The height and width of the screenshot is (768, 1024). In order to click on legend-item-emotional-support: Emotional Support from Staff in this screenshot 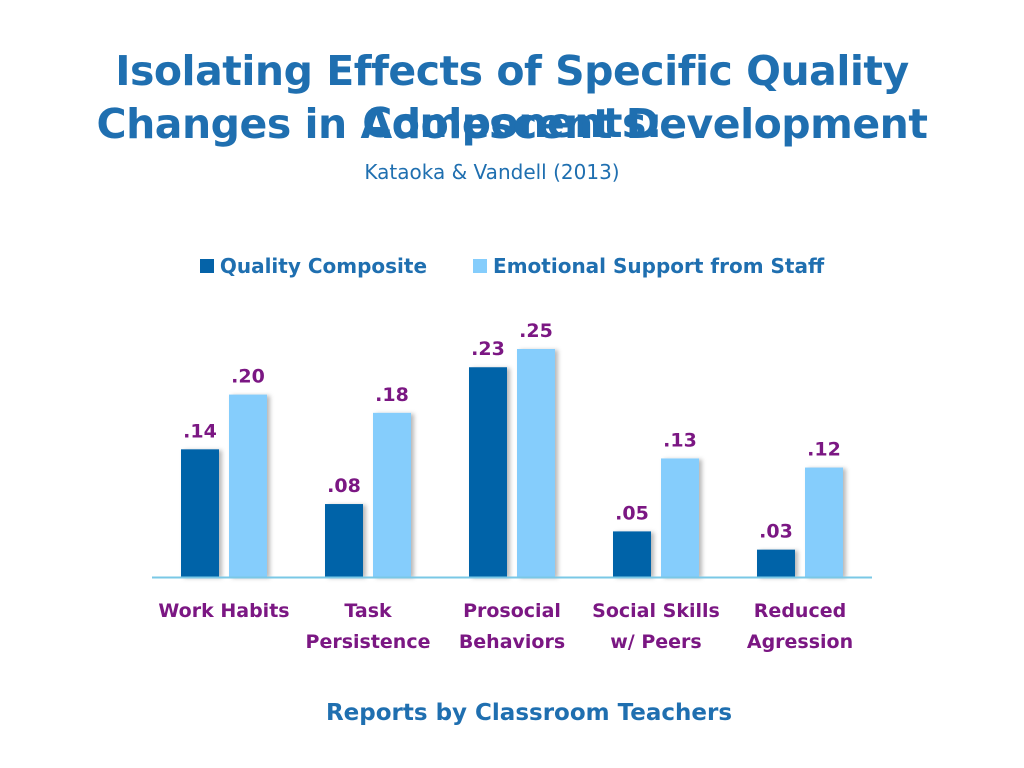, I will do `click(648, 266)`.